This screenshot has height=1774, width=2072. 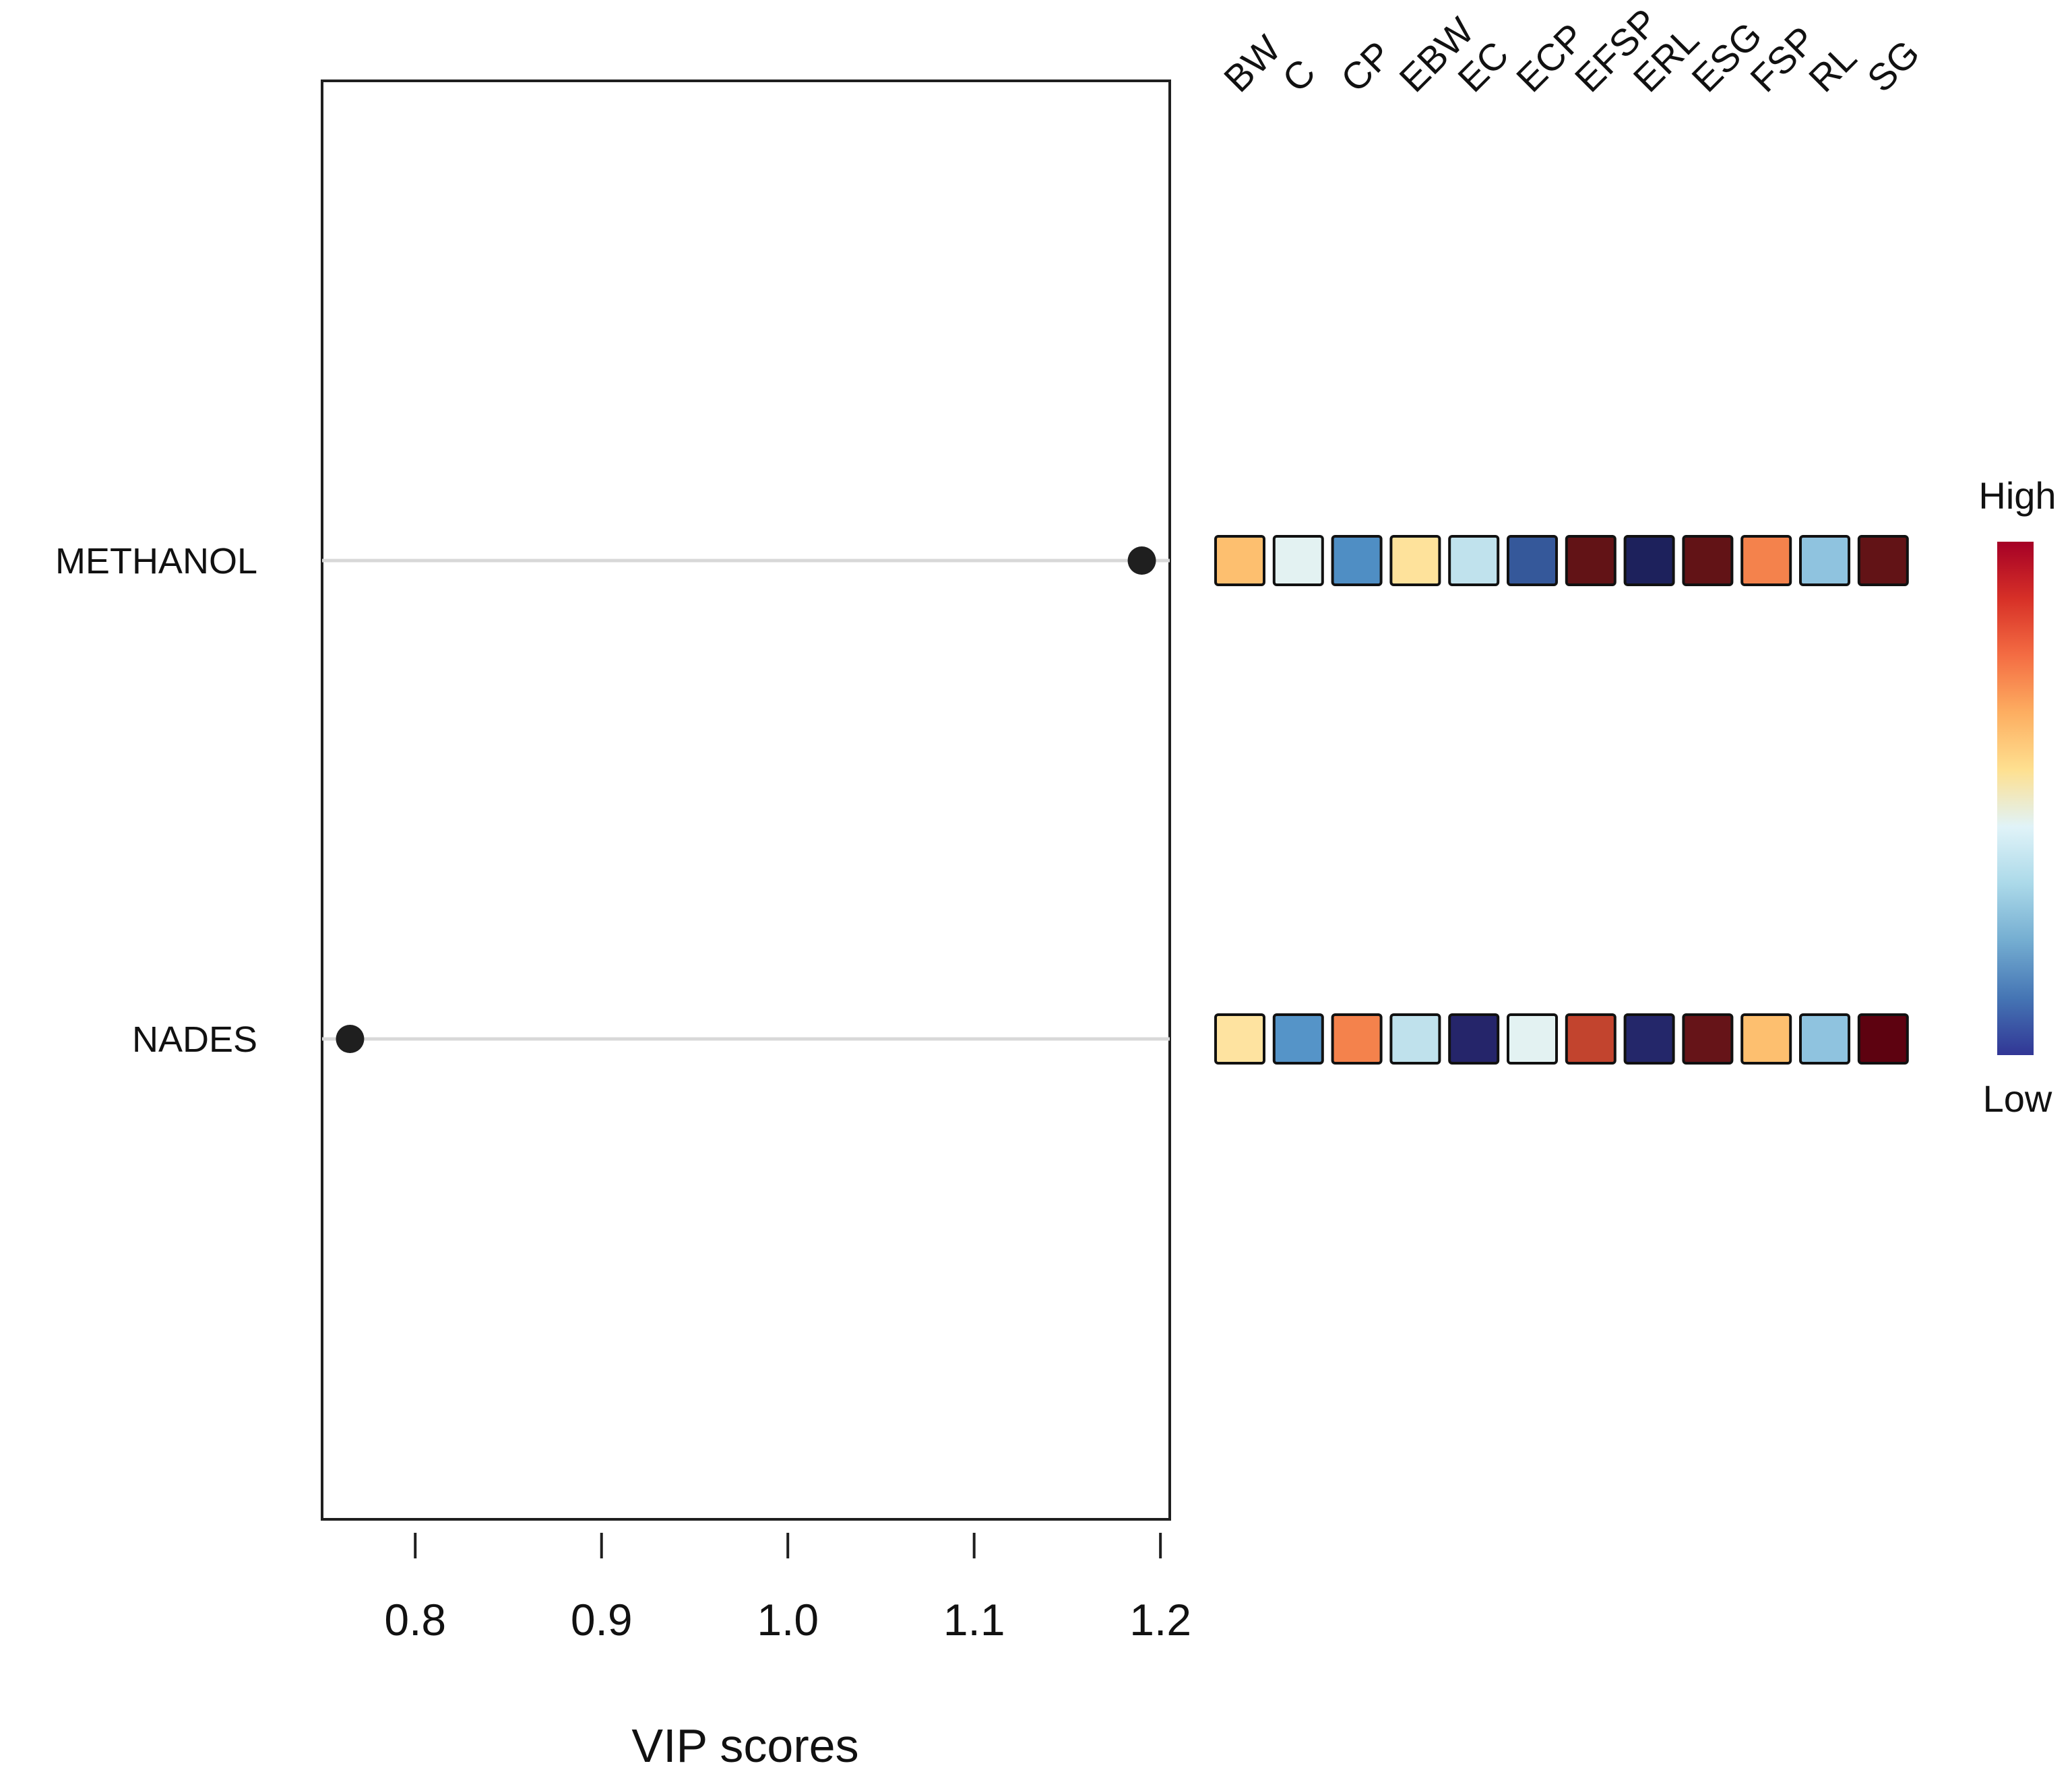 What do you see at coordinates (1366, 66) in the screenshot?
I see `heatmap-variable-label: CP` at bounding box center [1366, 66].